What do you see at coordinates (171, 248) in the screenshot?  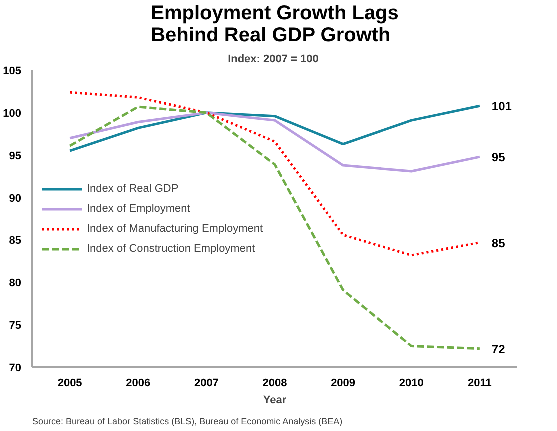 I see `legend-label: Index of Construction Employment` at bounding box center [171, 248].